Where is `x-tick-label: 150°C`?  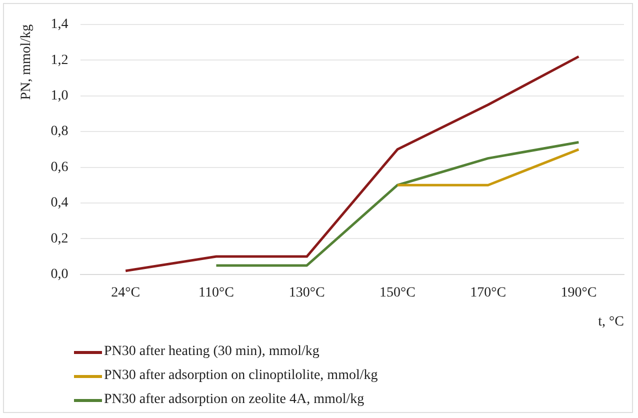 x-tick-label: 150°C is located at coordinates (397, 292).